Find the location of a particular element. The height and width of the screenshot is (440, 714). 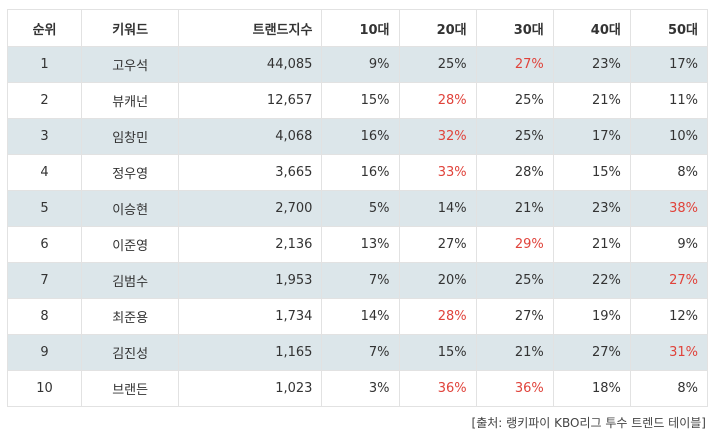

header-trend-index: 트랜드지수 is located at coordinates (250, 28).